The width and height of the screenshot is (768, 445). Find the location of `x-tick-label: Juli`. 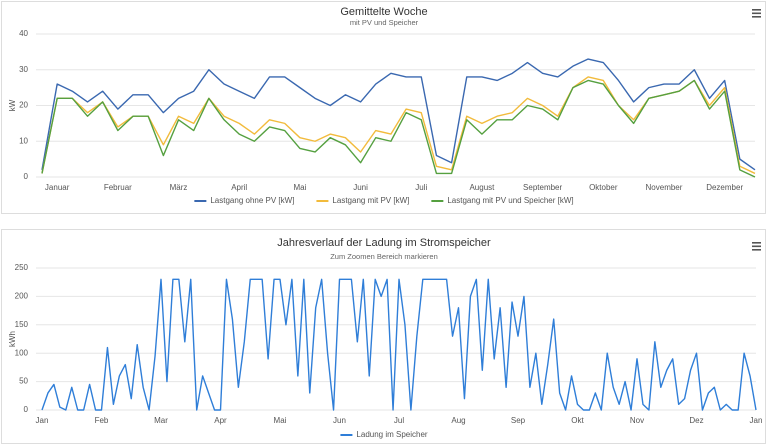

x-tick-label: Juli is located at coordinates (421, 187).